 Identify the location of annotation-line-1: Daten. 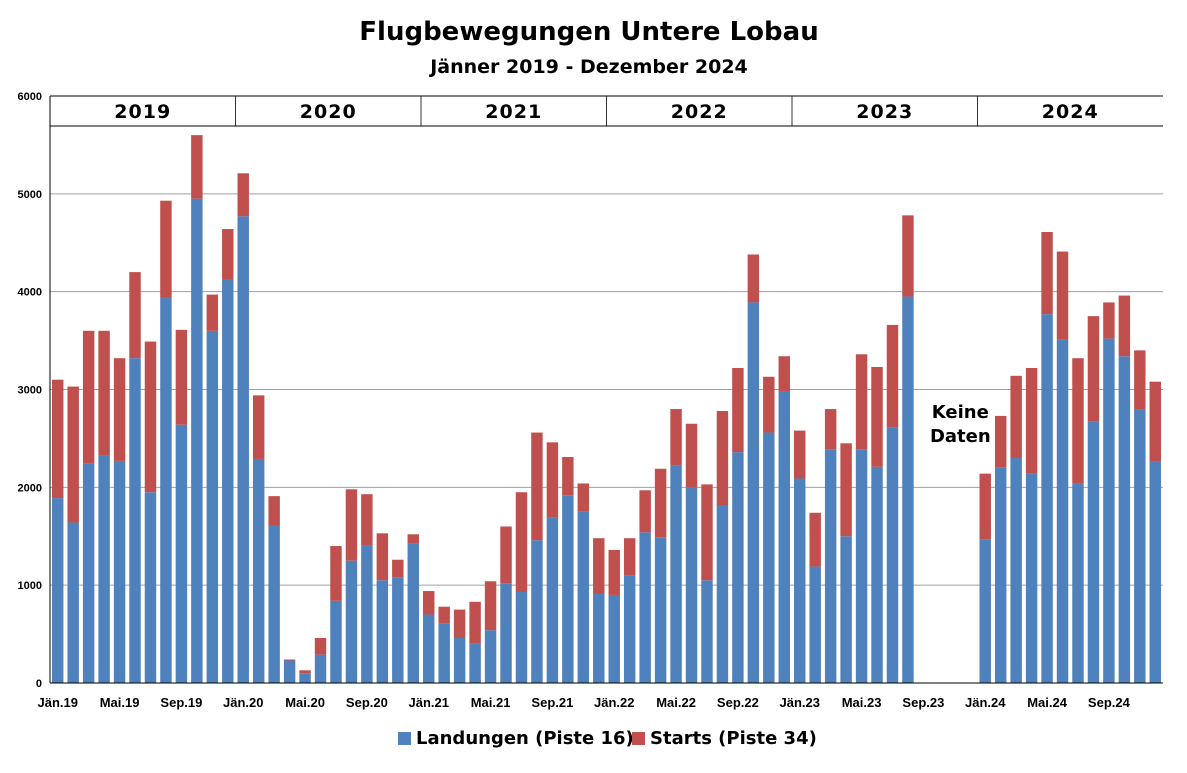
(960, 436).